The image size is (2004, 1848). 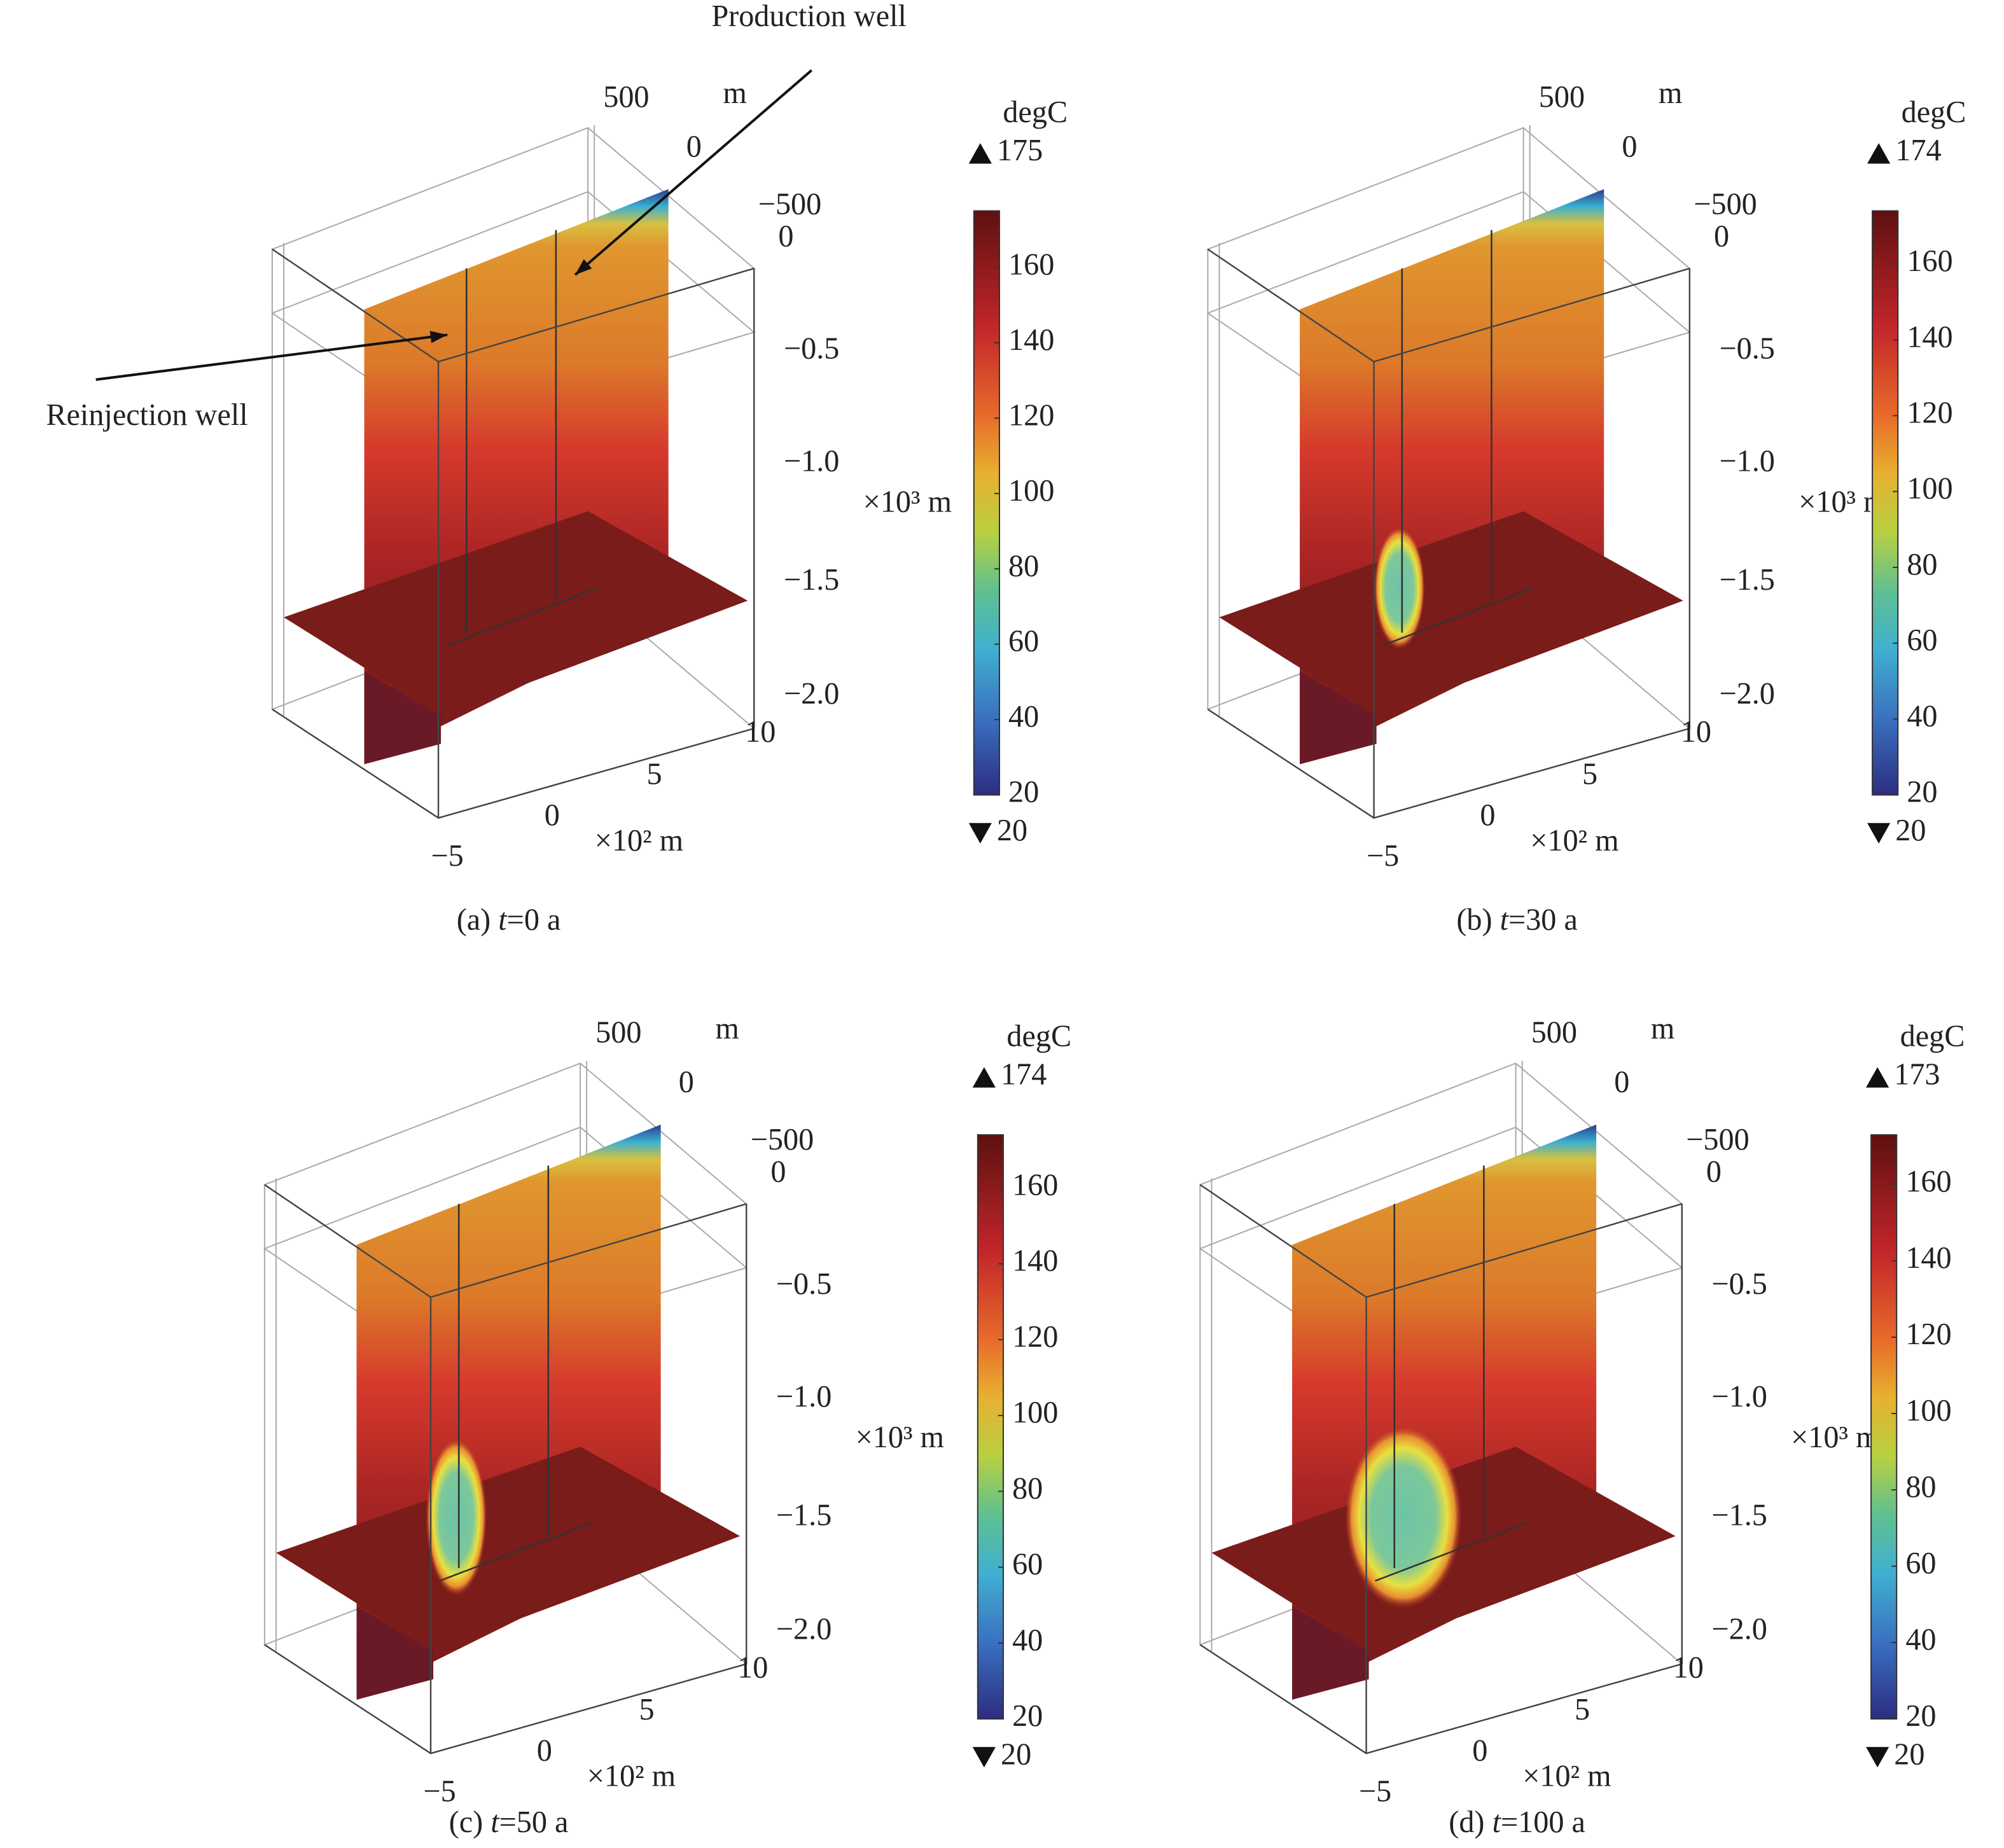 What do you see at coordinates (534, 1822) in the screenshot?
I see `caption-rest: =50 a` at bounding box center [534, 1822].